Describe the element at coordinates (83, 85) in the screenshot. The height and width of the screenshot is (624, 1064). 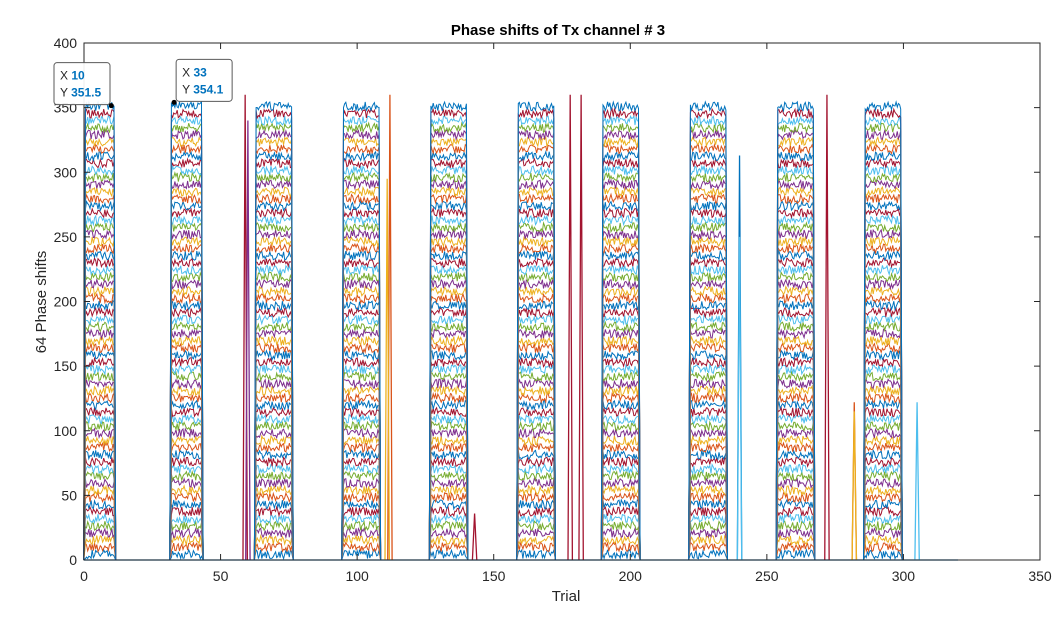
I see `datatip: X 10 Y 351.5` at that location.